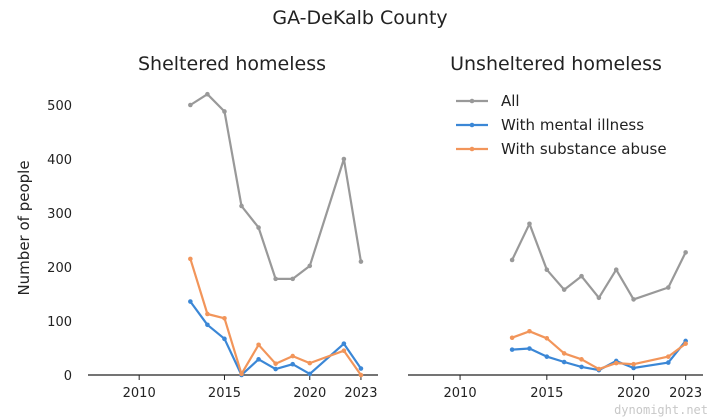  I want to click on watermark: dynomight.net, so click(661, 410).